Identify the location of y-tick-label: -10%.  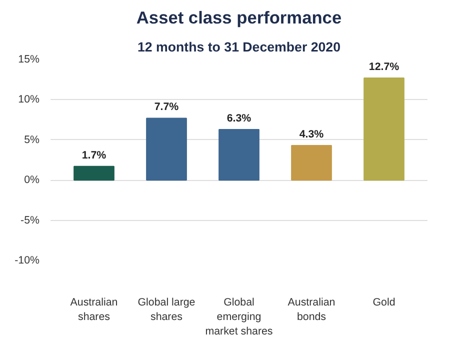
(27, 260).